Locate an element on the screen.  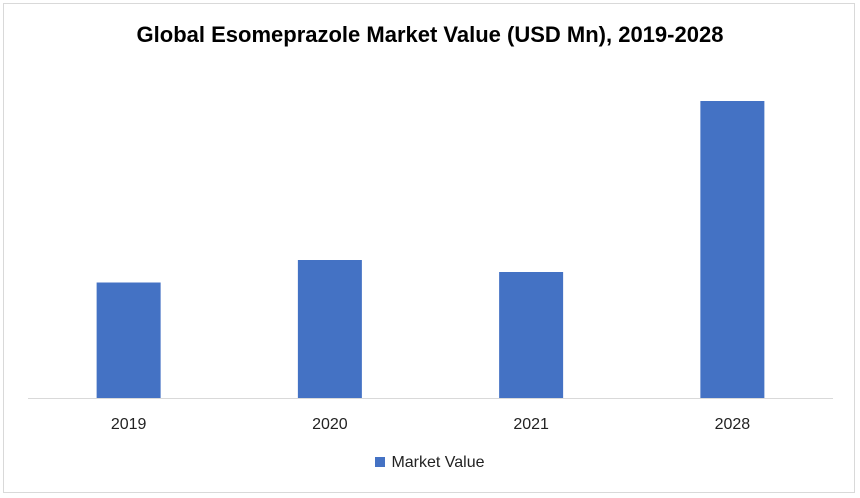
x-tick-label: 2028 is located at coordinates (733, 424).